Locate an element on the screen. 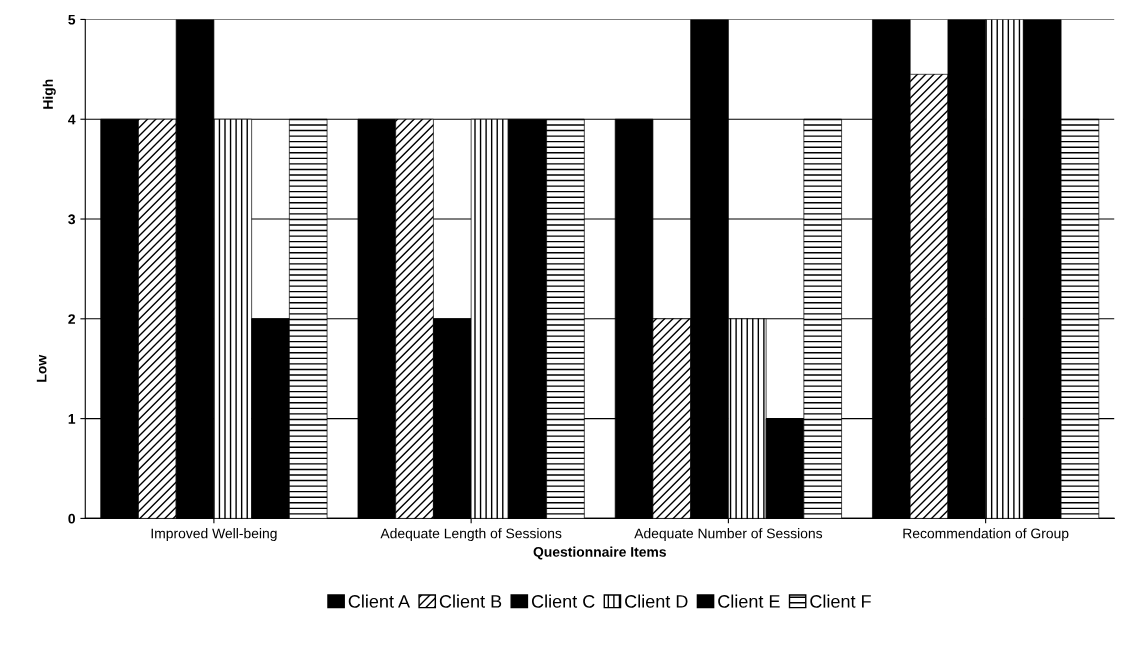 This screenshot has height=648, width=1137. y-tick-label: 1 is located at coordinates (72, 419).